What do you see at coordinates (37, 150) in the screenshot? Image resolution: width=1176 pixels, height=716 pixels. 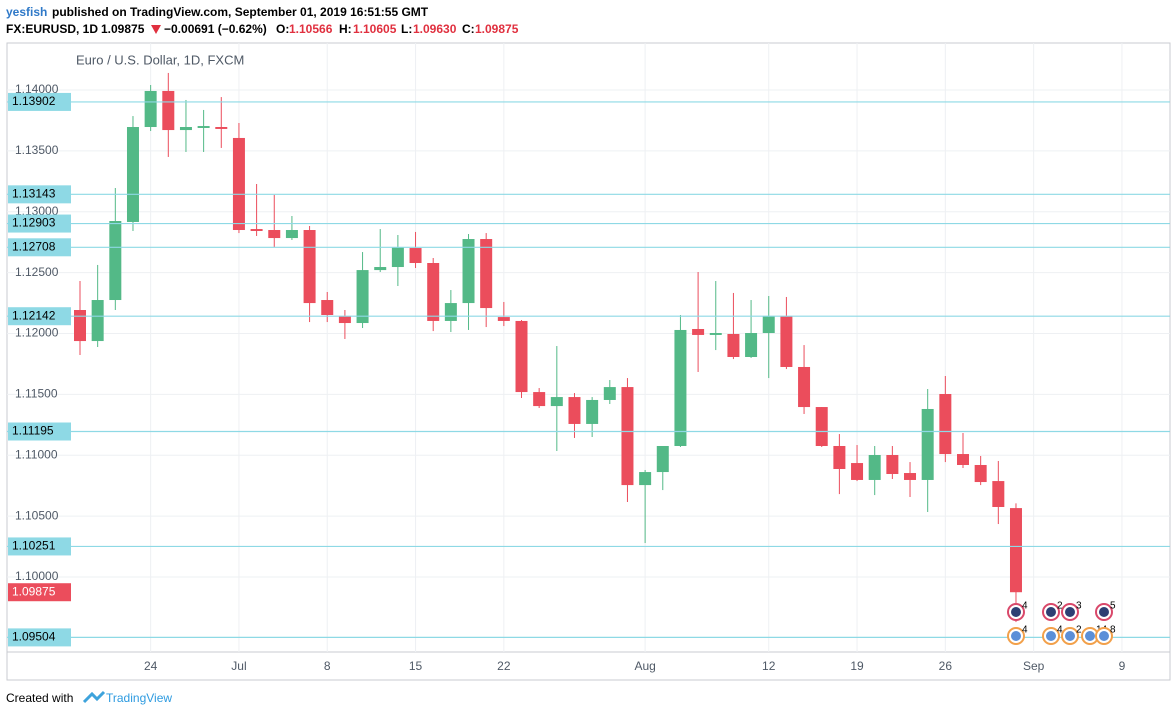 I see `y-tick-label: 1.13500` at bounding box center [37, 150].